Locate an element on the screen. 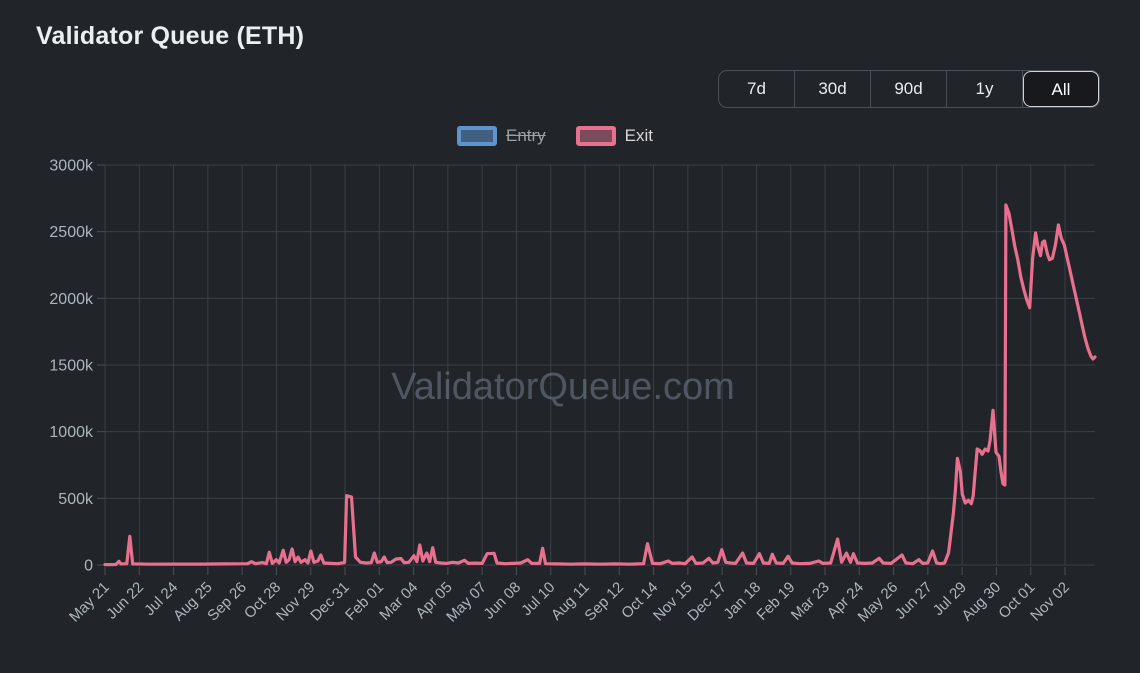 This screenshot has height=673, width=1140. x-axis-label: Jun 27 is located at coordinates (914, 601).